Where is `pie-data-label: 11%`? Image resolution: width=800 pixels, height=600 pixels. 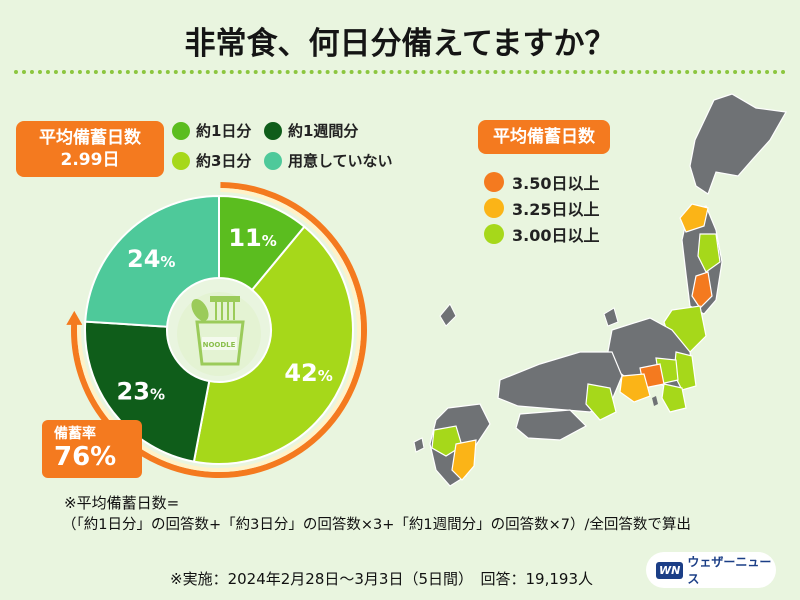 pie-data-label: 11% is located at coordinates (252, 238).